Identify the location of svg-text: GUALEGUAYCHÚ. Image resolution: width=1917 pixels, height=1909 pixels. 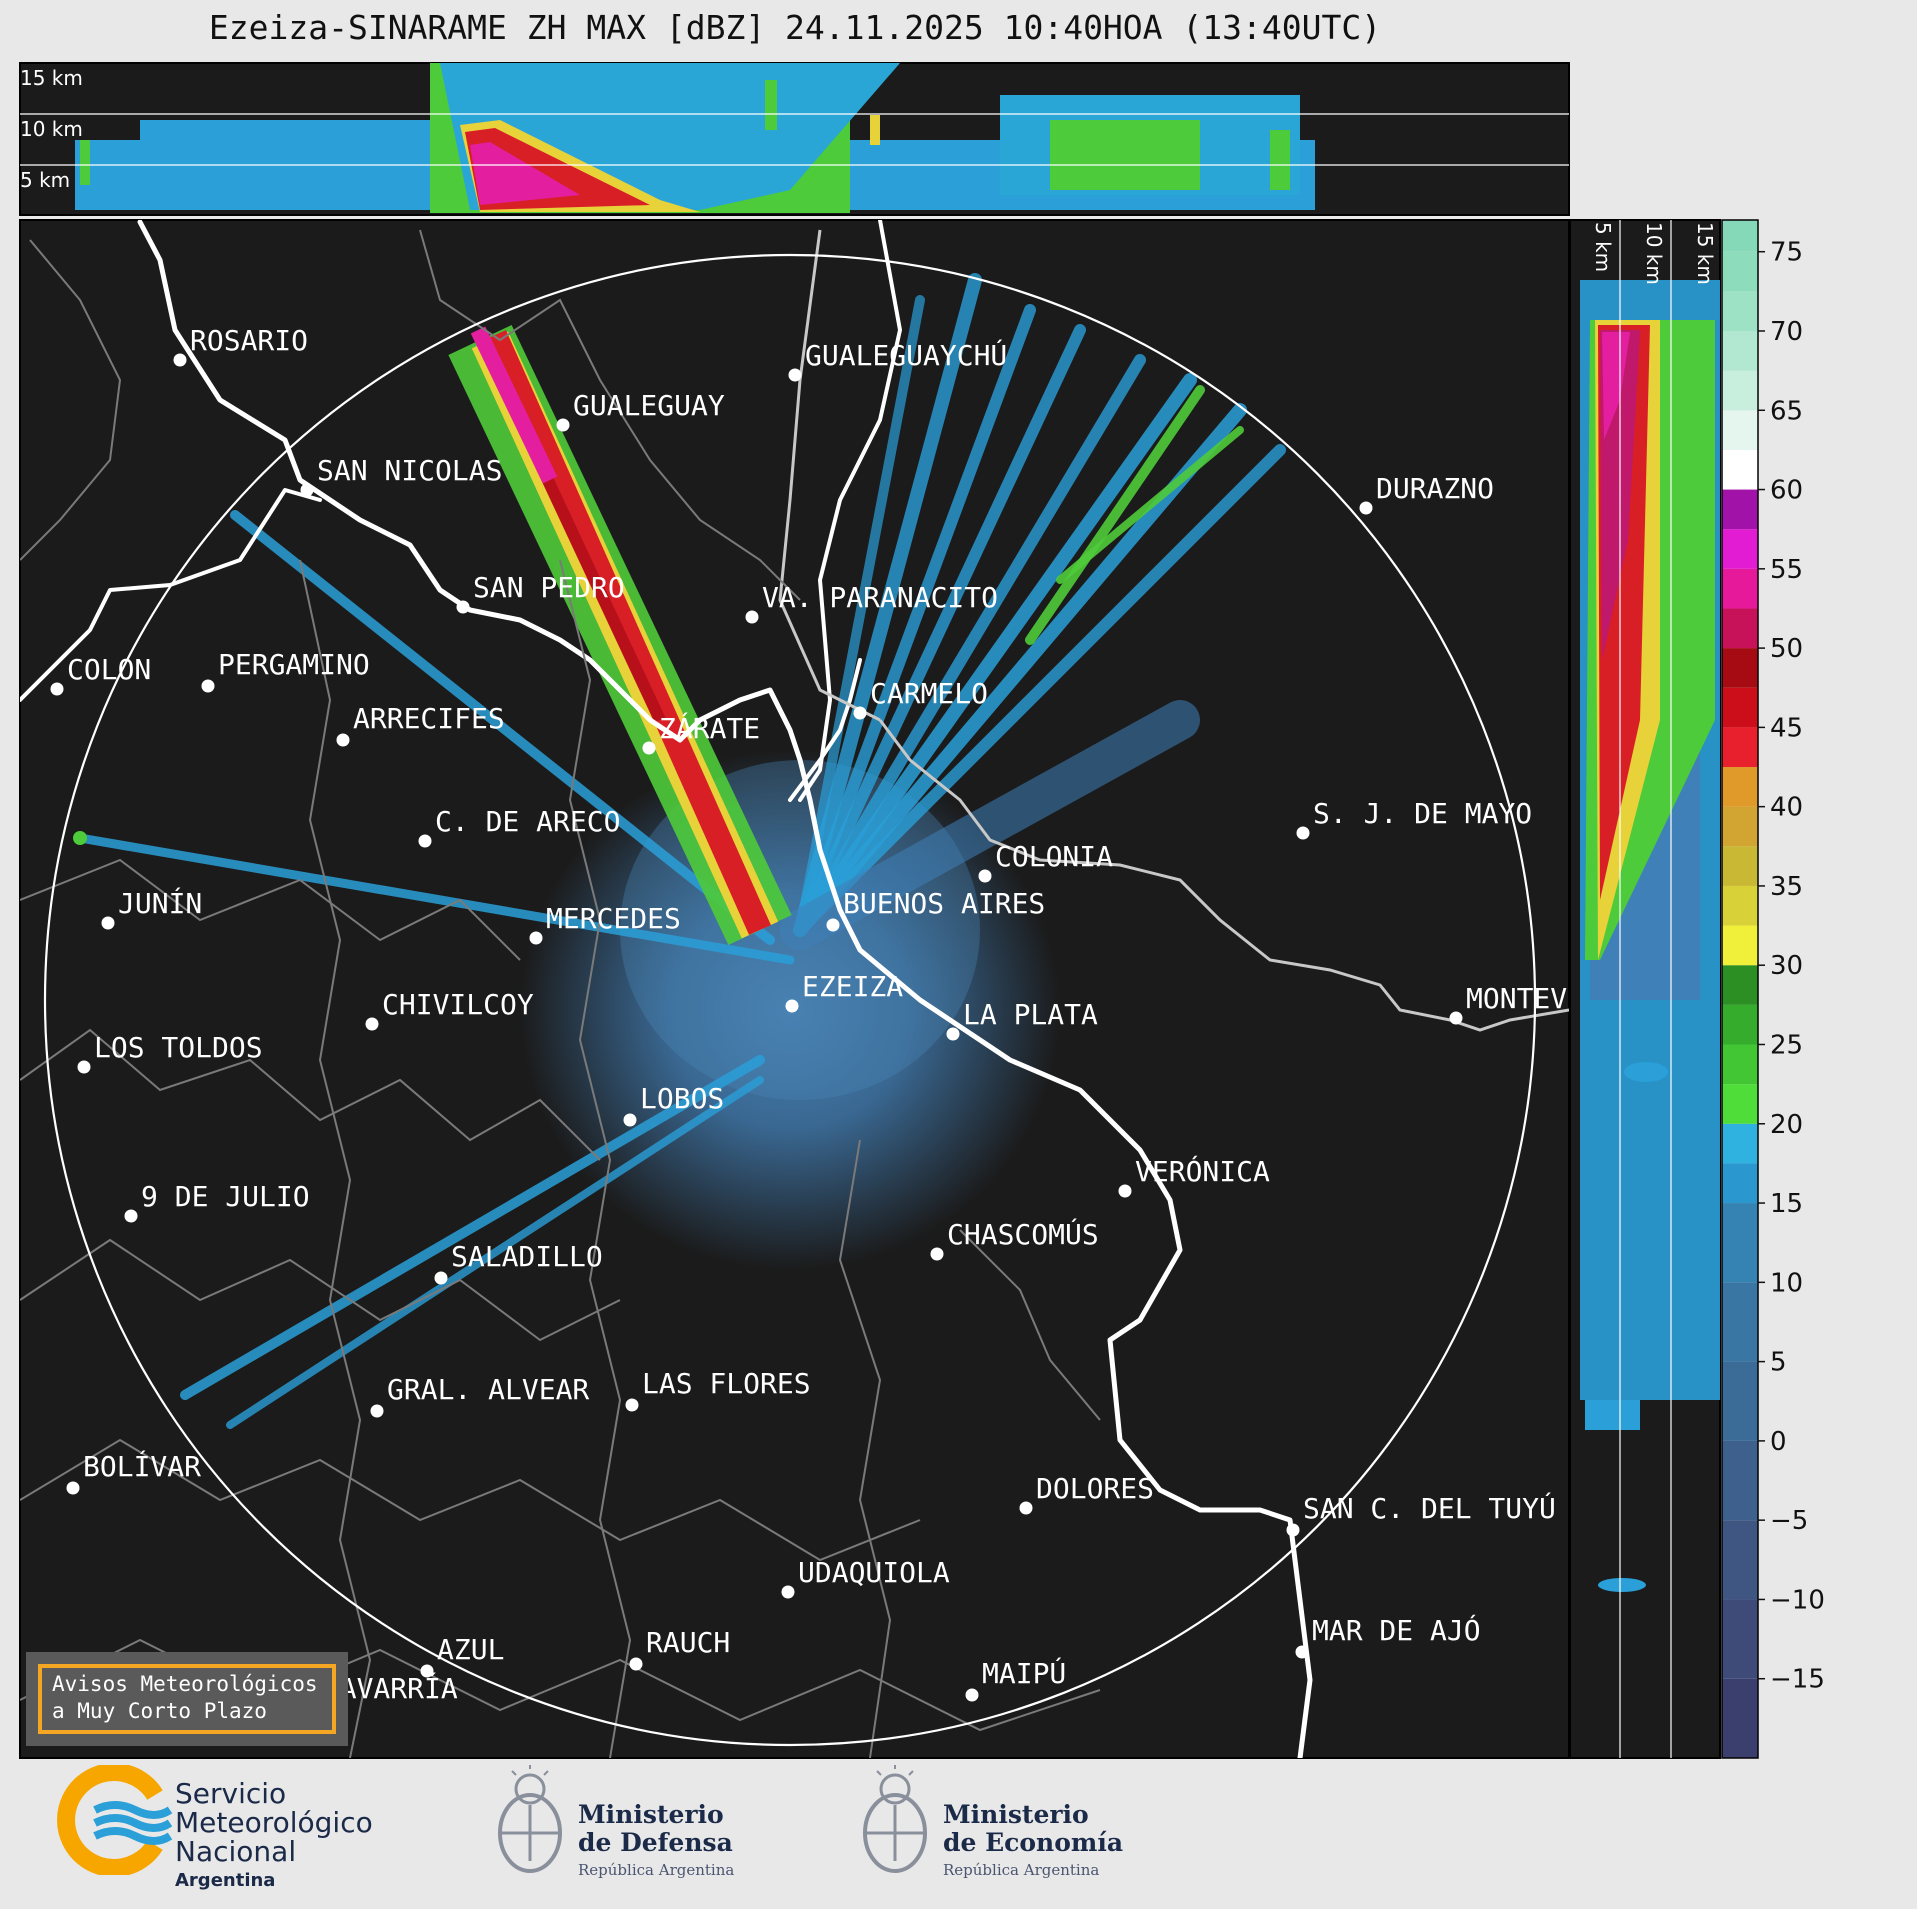
(906, 355).